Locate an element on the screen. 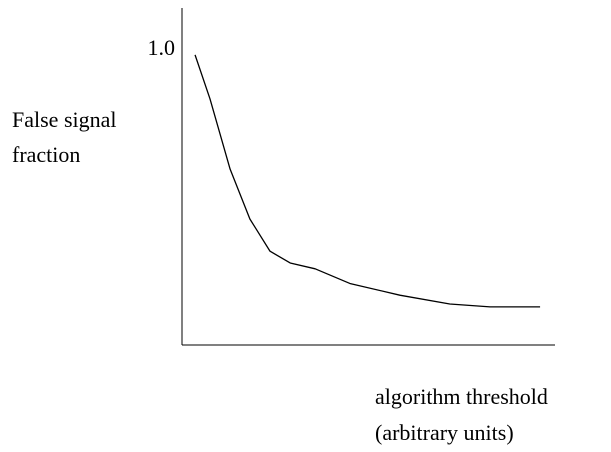  x-axis-label: algorithm threshold is located at coordinates (461, 396).